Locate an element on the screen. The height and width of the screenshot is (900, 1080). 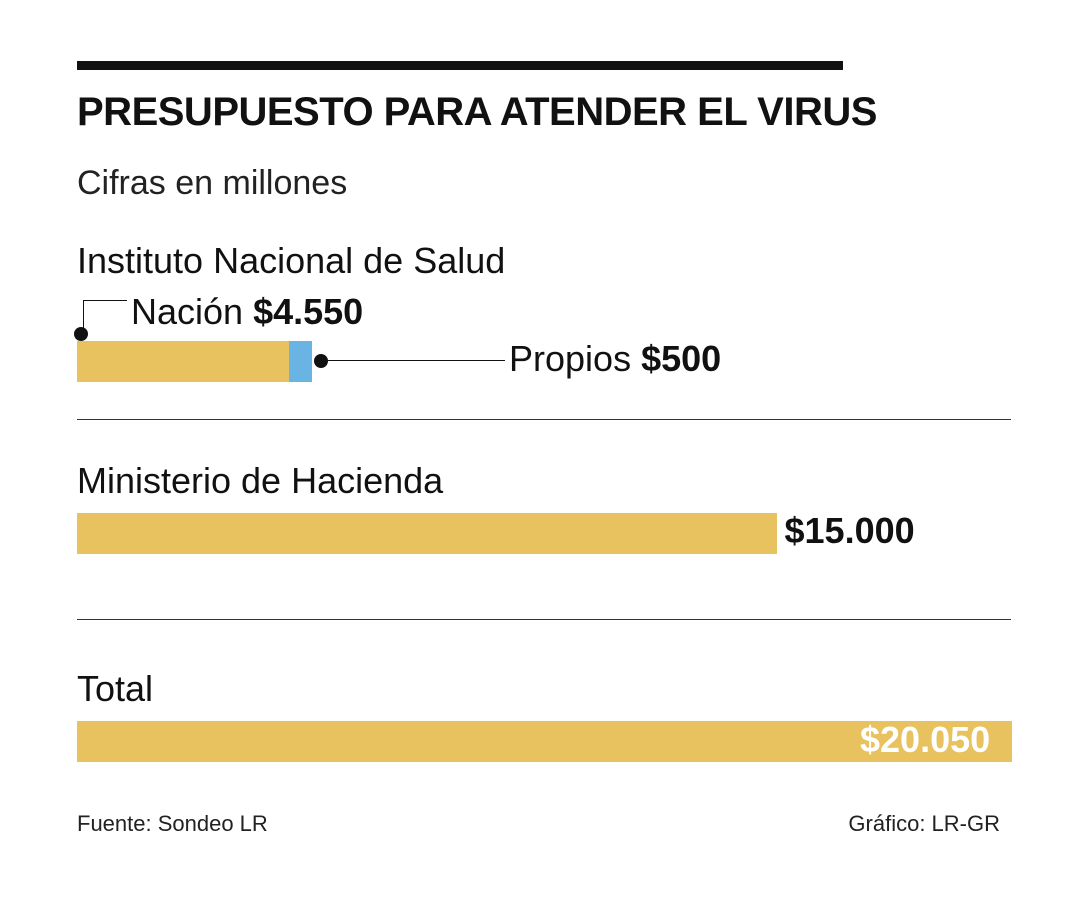
bar-nacion is located at coordinates (183, 361).